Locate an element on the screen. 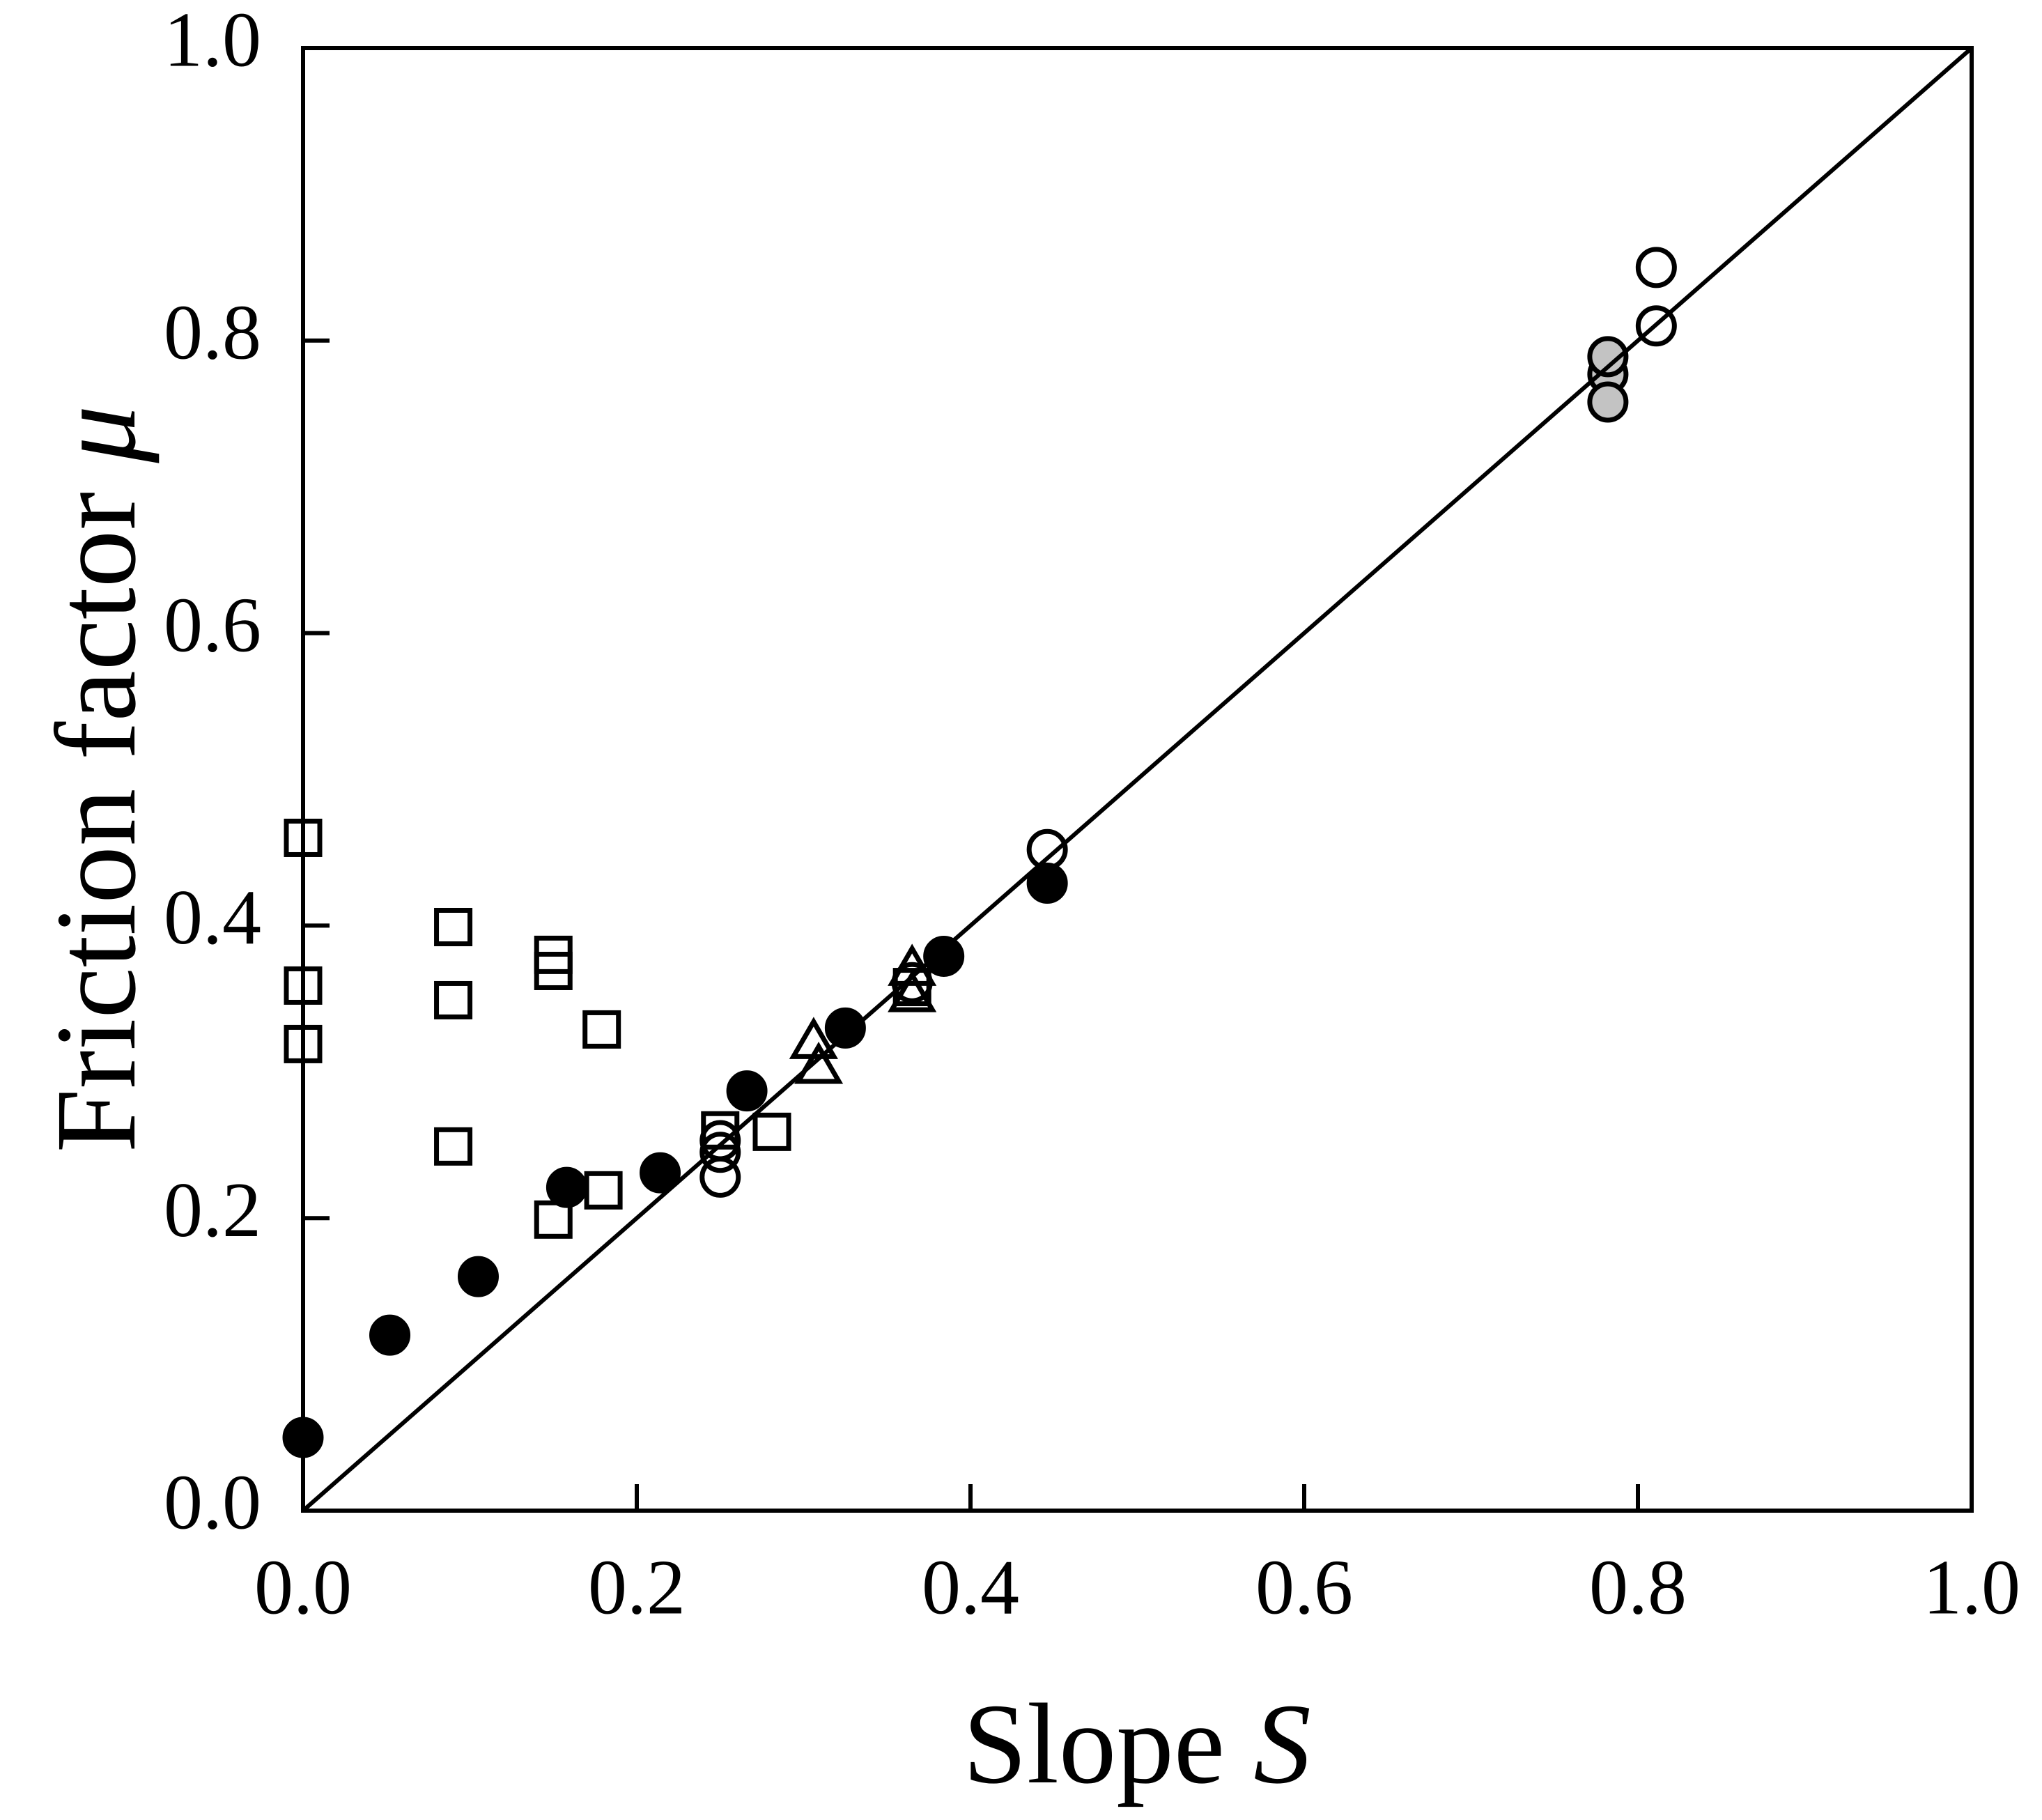 The image size is (2042, 1820). y-tick-label: 0.8 is located at coordinates (212, 333).